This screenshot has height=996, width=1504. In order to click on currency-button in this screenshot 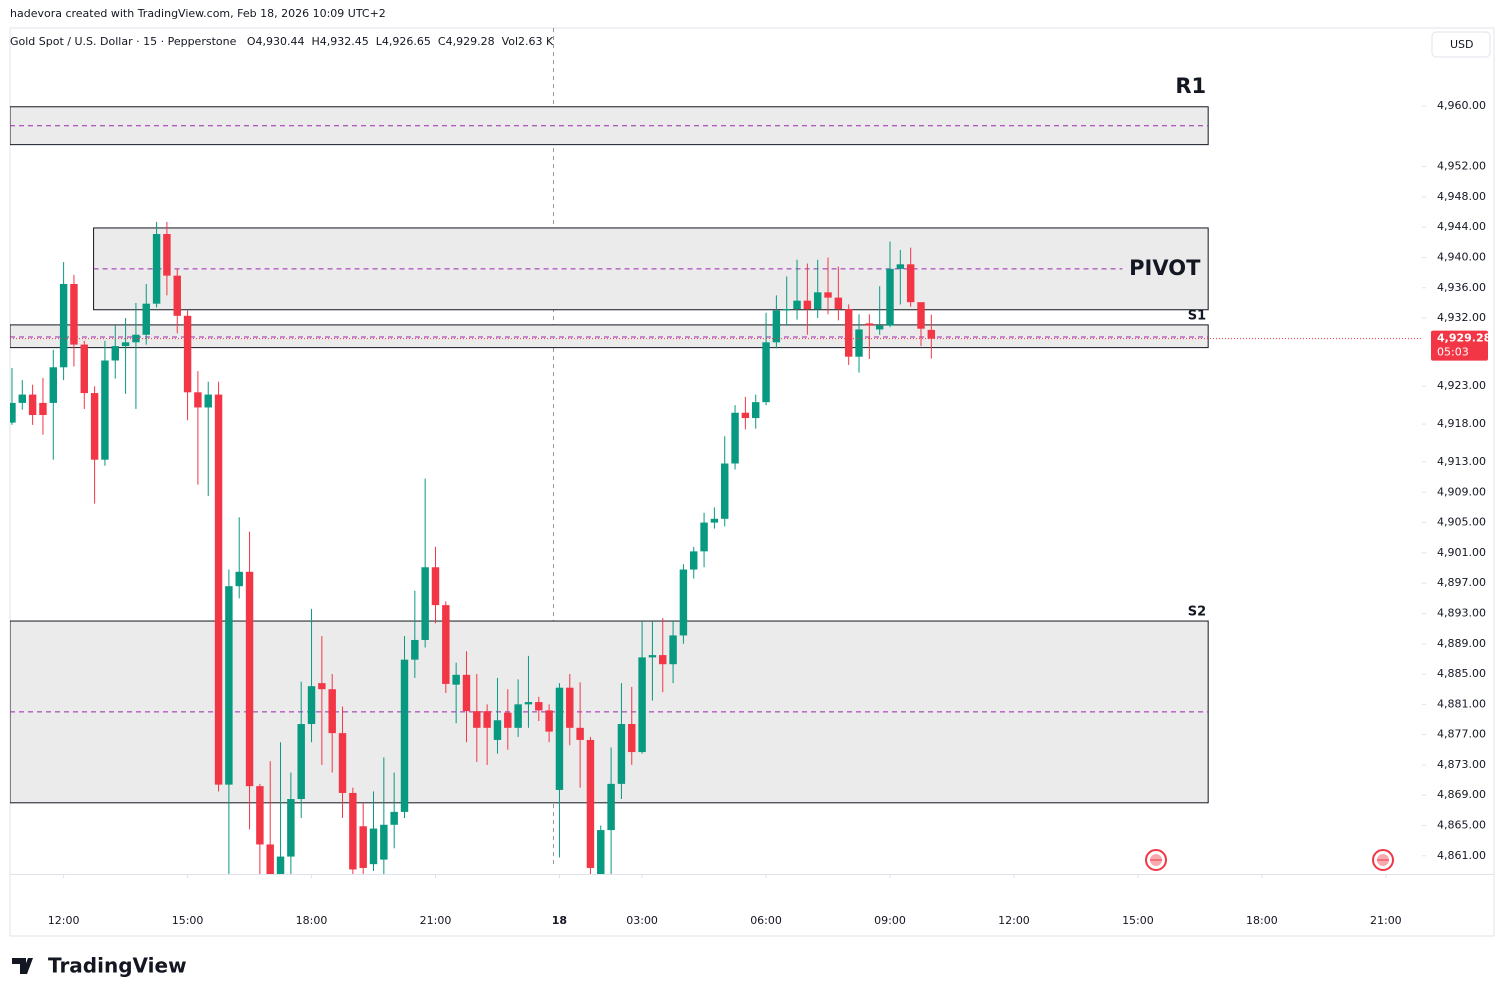, I will do `click(1461, 44)`.